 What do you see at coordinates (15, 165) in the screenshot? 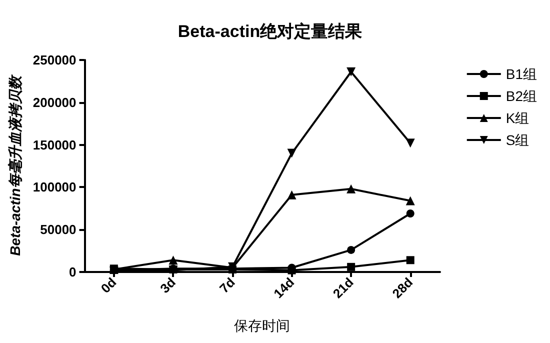
I see `y-axis-title: Beta-actin每毫升血液拷贝数` at bounding box center [15, 165].